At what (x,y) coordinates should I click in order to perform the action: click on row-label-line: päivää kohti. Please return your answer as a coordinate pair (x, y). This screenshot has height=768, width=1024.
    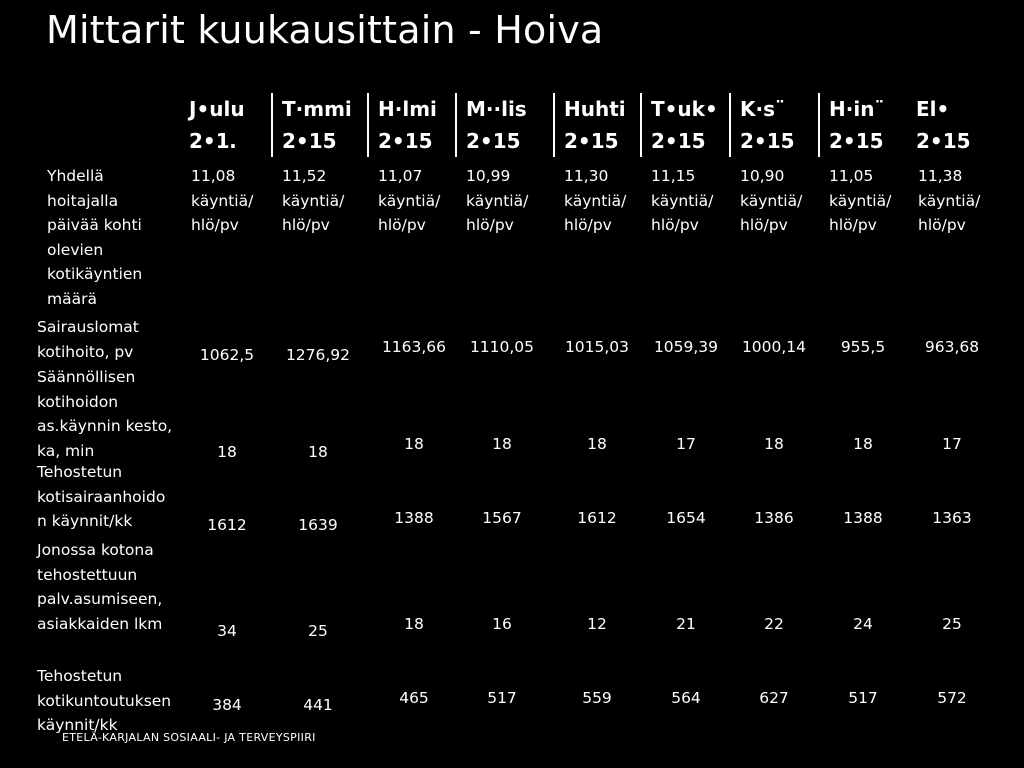
    Looking at the image, I should click on (94, 225).